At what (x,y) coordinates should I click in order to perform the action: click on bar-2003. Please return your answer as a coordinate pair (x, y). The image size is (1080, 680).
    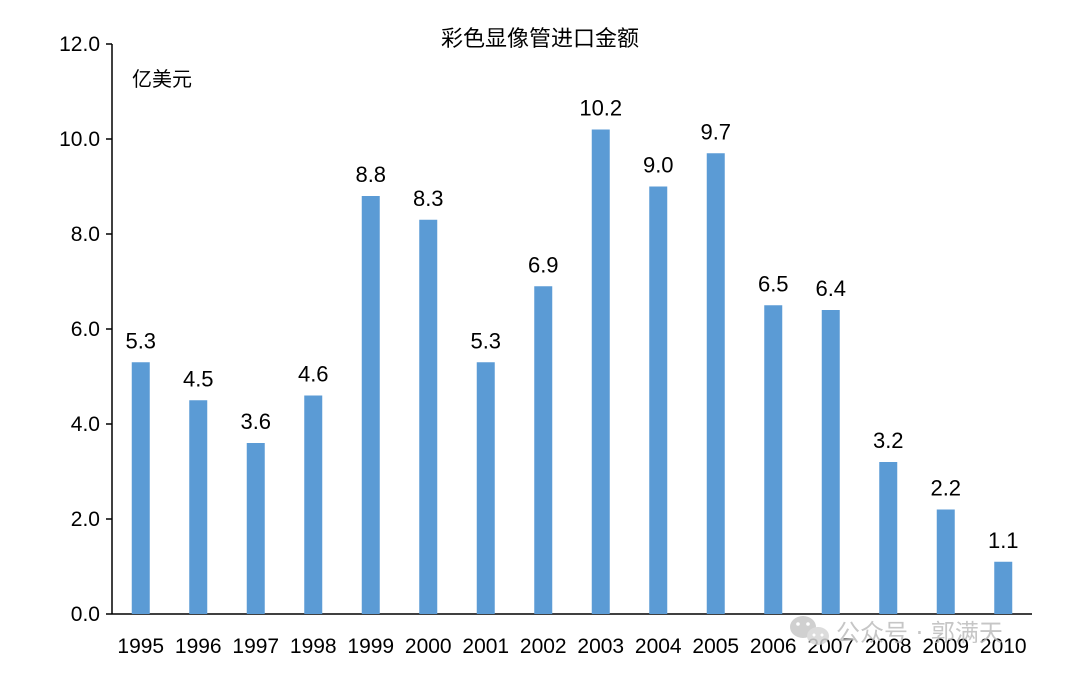
    Looking at the image, I should click on (600, 371).